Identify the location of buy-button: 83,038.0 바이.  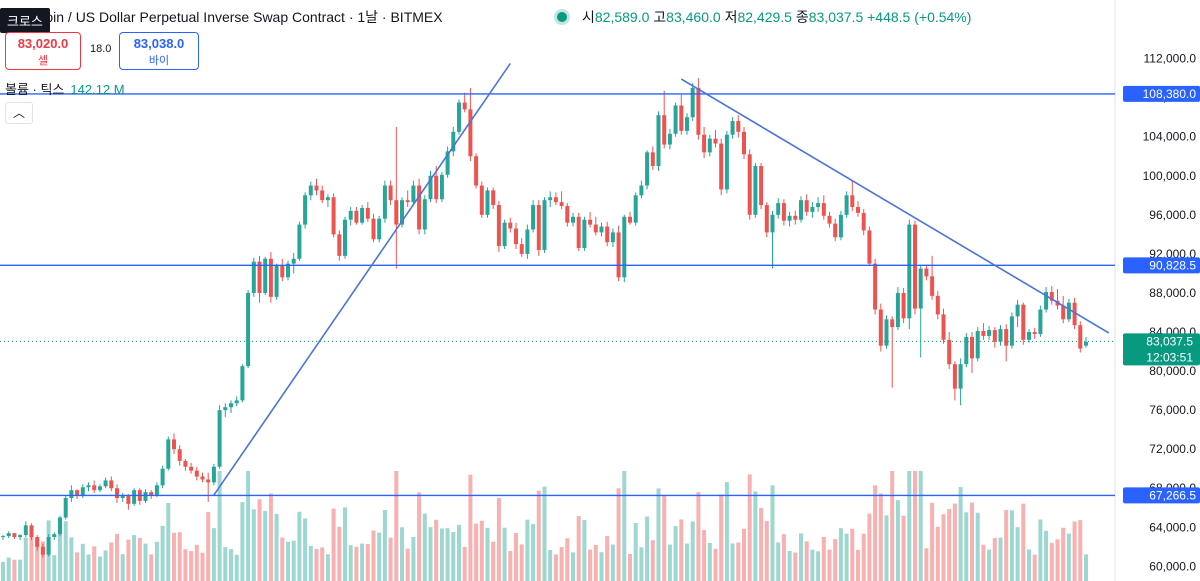
(159, 51).